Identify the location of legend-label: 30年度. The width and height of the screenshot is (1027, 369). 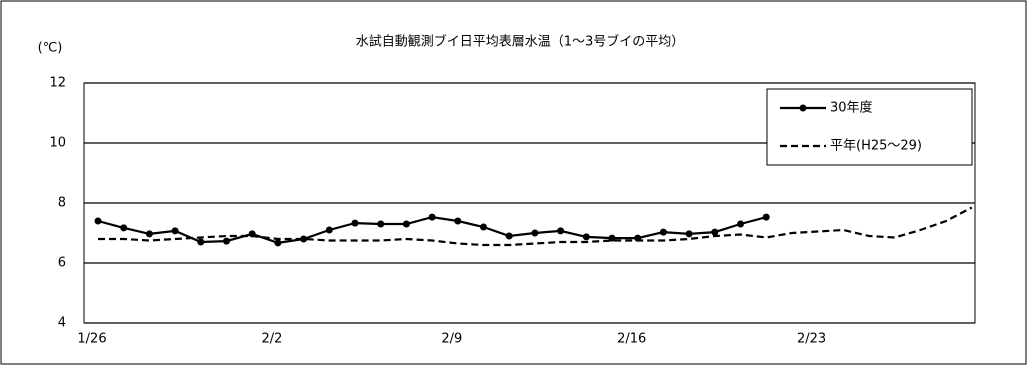
(851, 108).